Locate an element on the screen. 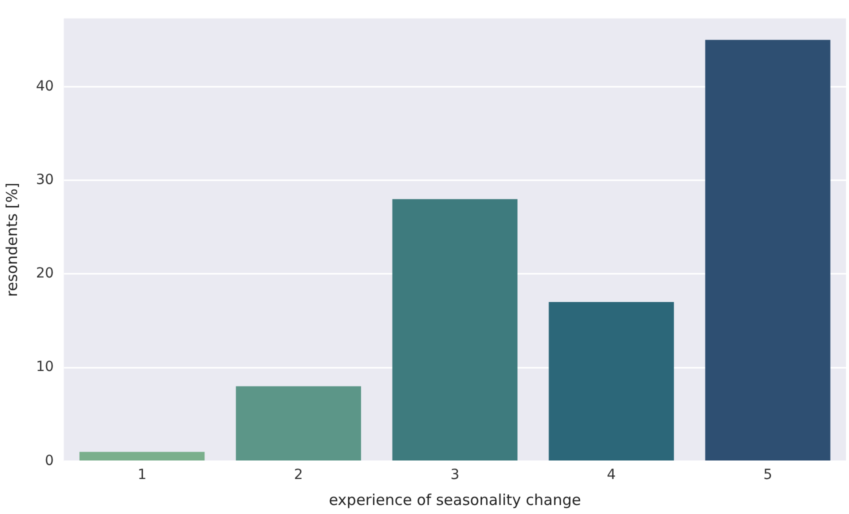 The height and width of the screenshot is (514, 849). y-tick-label: 20 is located at coordinates (45, 274).